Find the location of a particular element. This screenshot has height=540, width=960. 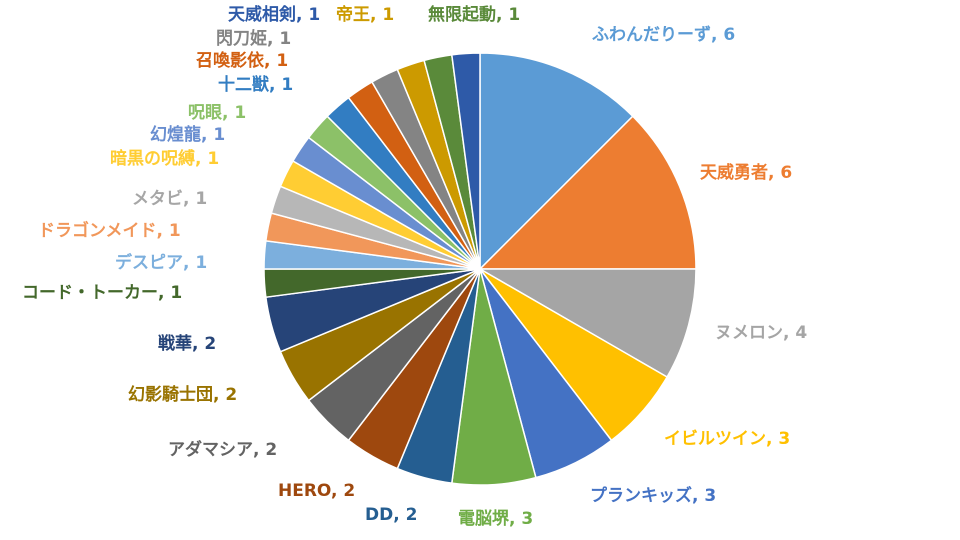

slice-label: DD, 2 is located at coordinates (391, 515).